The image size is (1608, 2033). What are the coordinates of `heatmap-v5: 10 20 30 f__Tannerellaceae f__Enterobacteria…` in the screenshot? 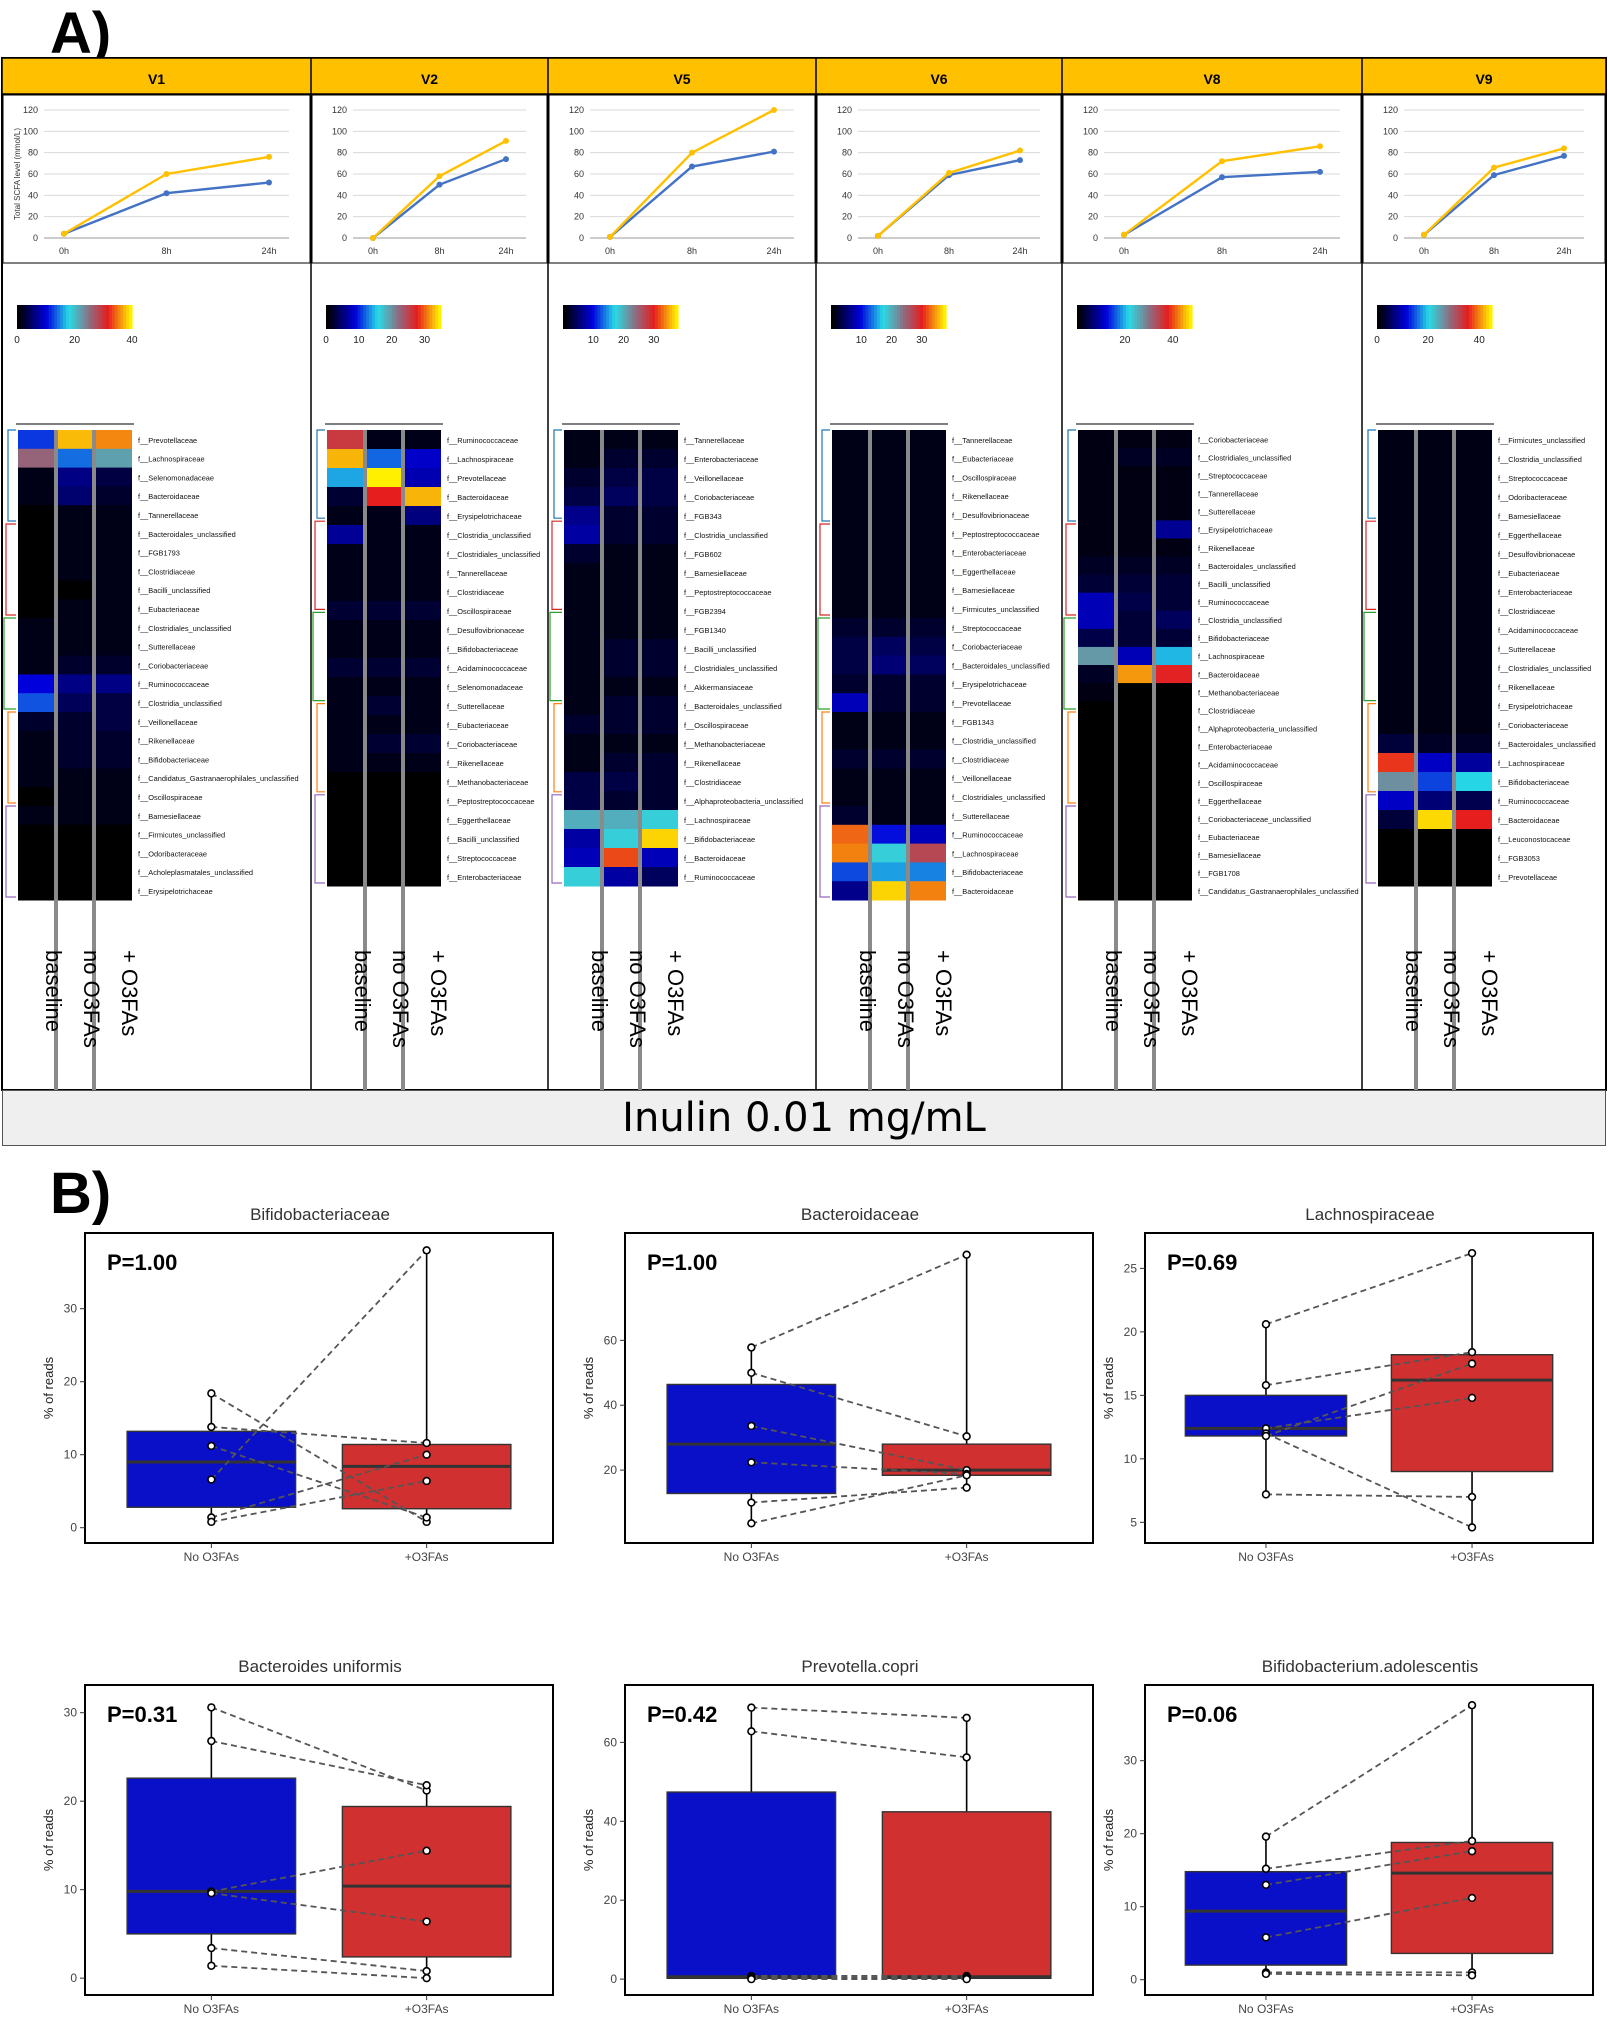 It's located at (676, 697).